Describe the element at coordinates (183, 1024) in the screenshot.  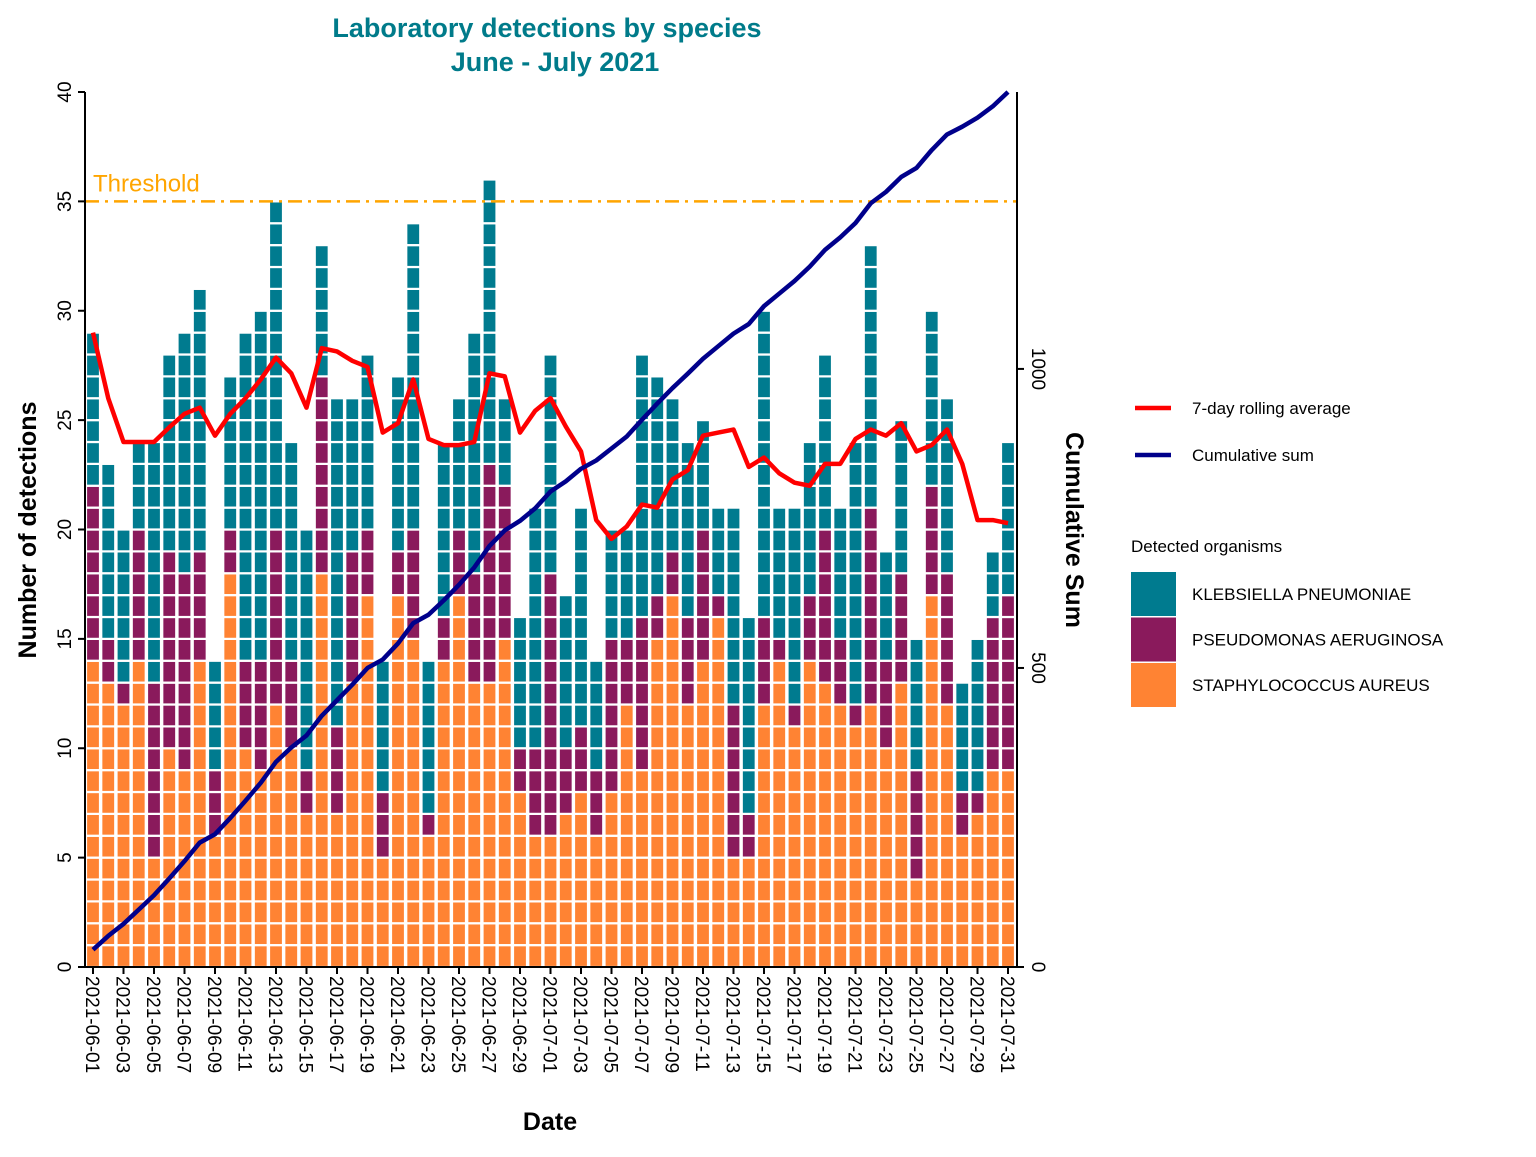
I see `x-tick-label: 2021-06-07` at that location.